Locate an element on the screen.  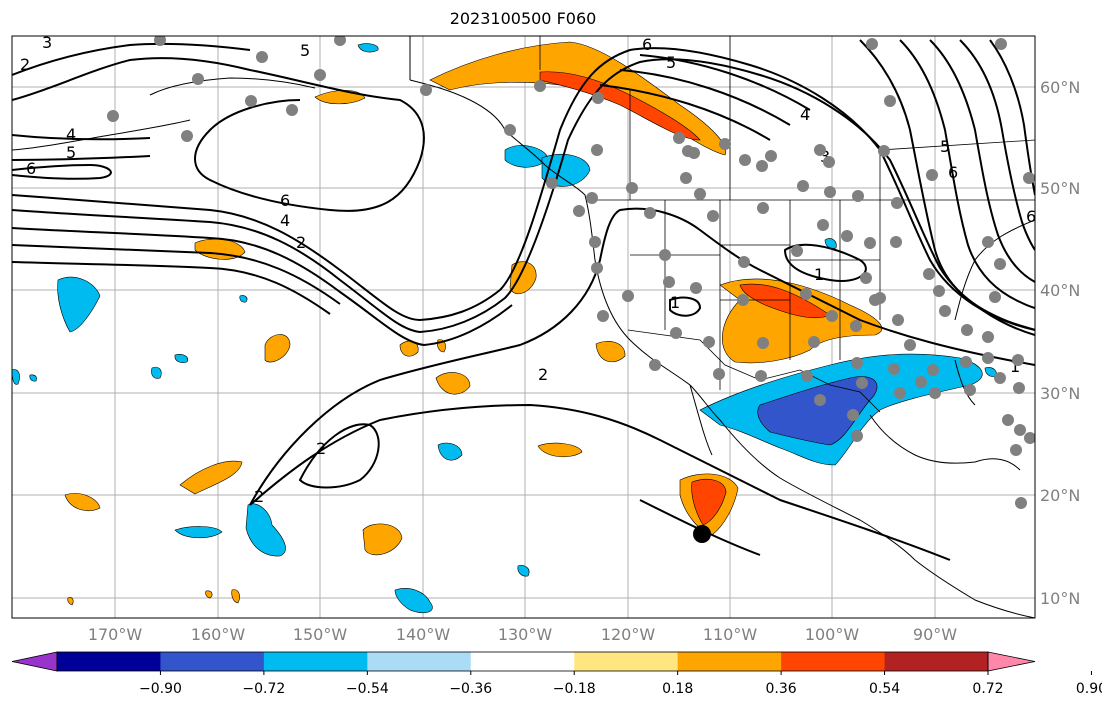
colorbar-tick-label: −0.18 is located at coordinates (574, 689).